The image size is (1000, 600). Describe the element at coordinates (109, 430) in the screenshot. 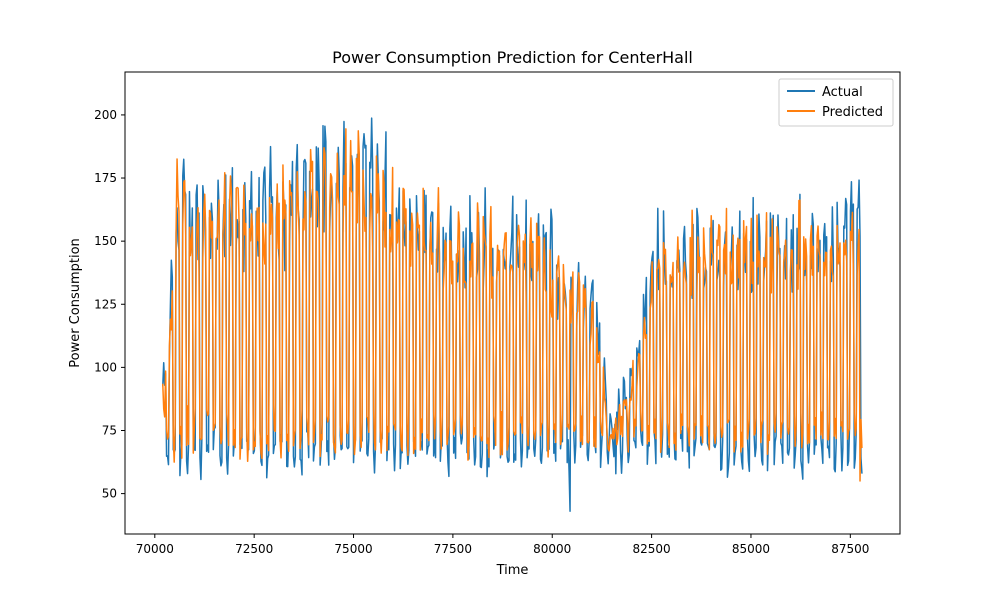

I see `y-tick-label: 75` at that location.